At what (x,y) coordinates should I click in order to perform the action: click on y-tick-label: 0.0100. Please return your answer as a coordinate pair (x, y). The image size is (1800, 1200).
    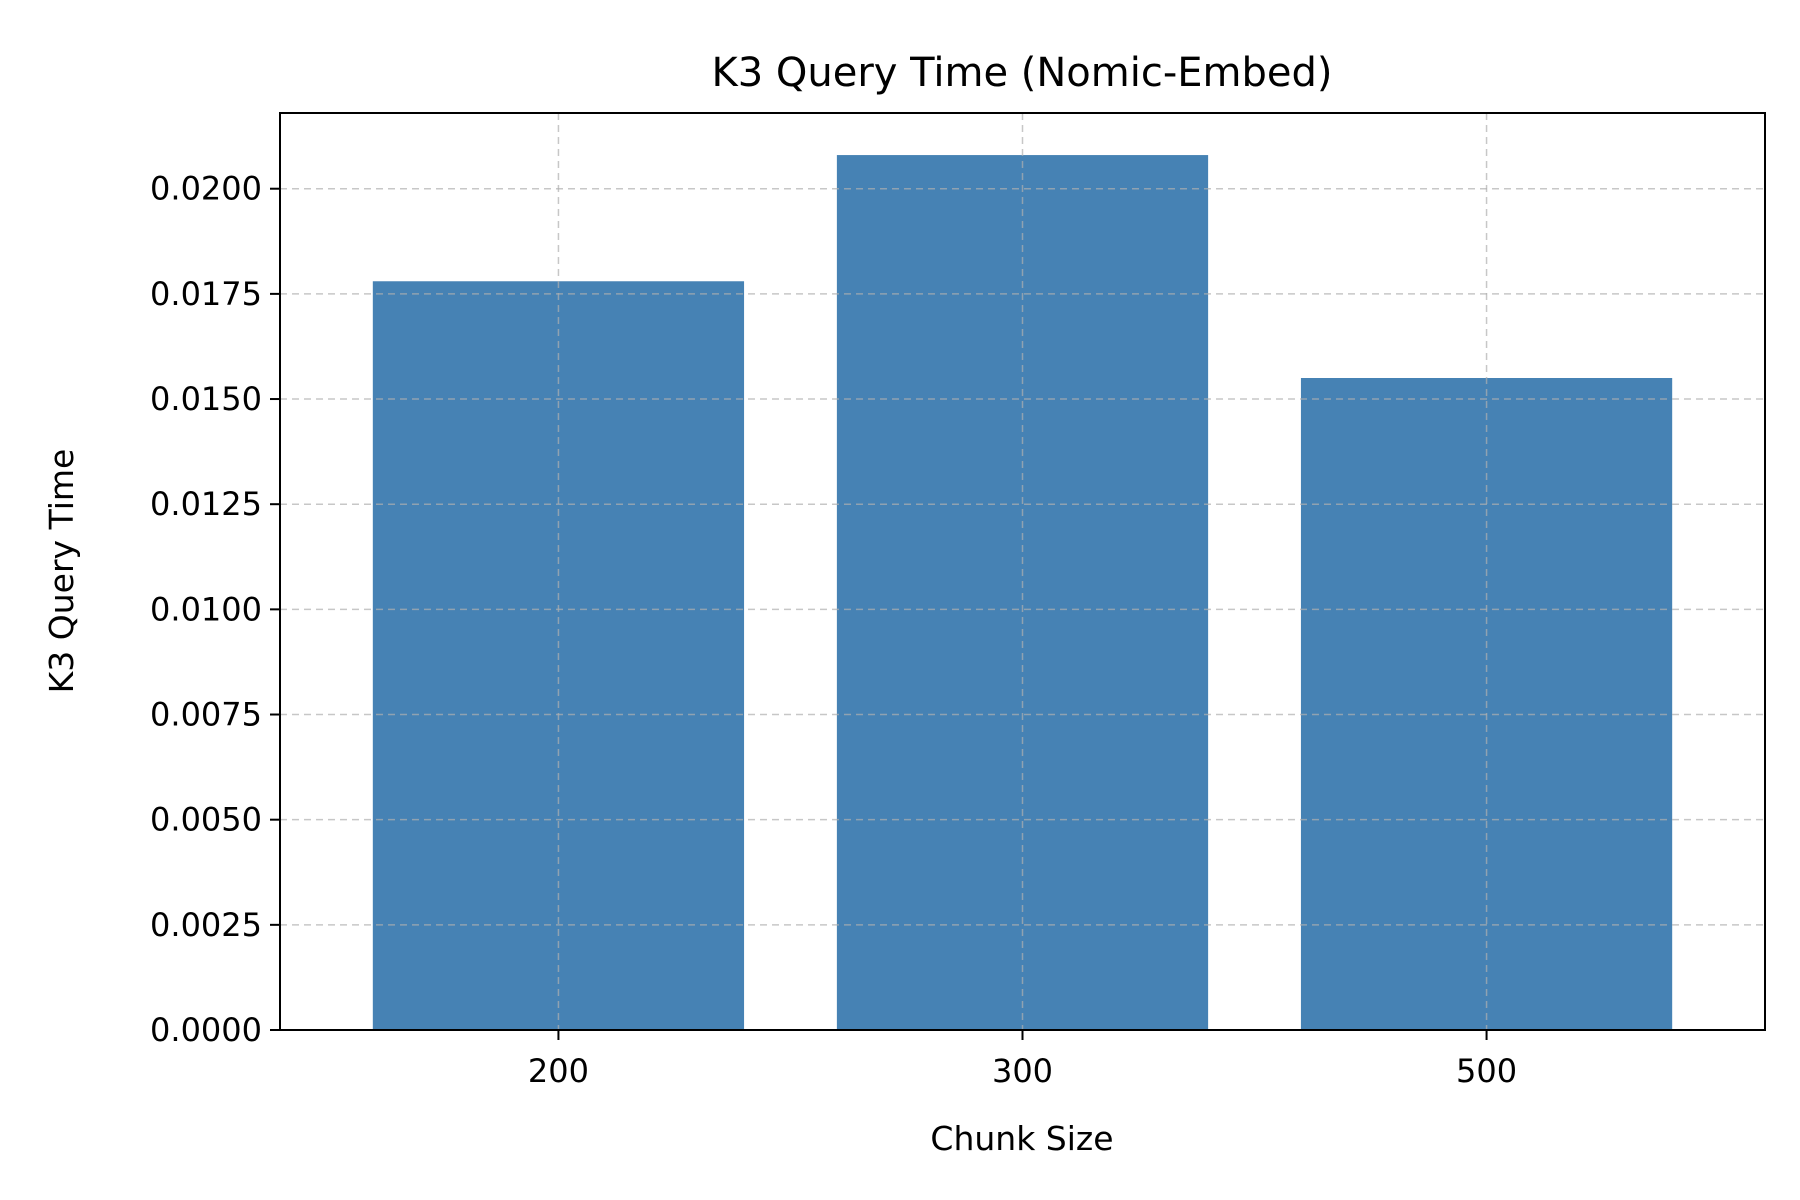
    Looking at the image, I should click on (206, 609).